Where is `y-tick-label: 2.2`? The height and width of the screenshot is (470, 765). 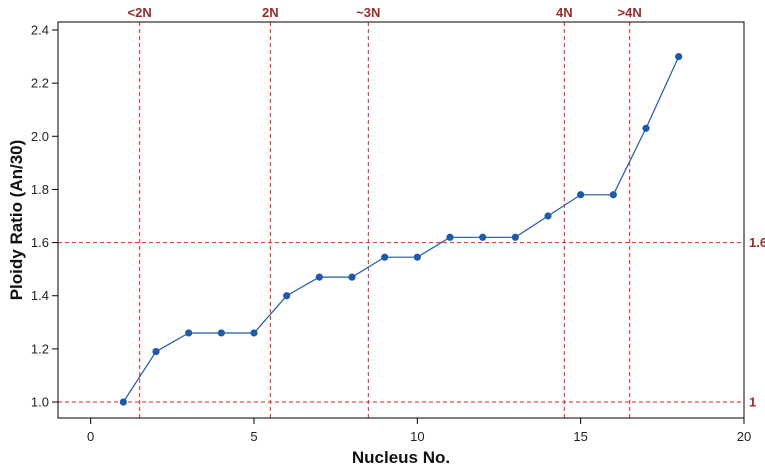
y-tick-label: 2.2 is located at coordinates (40, 83).